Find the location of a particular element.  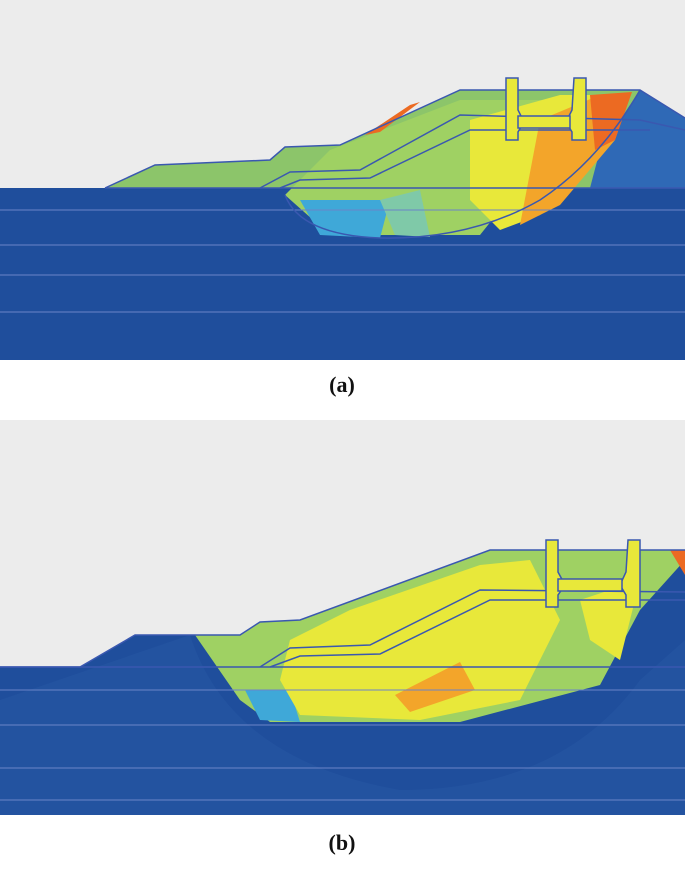

panel-label: (b) is located at coordinates (342, 842).